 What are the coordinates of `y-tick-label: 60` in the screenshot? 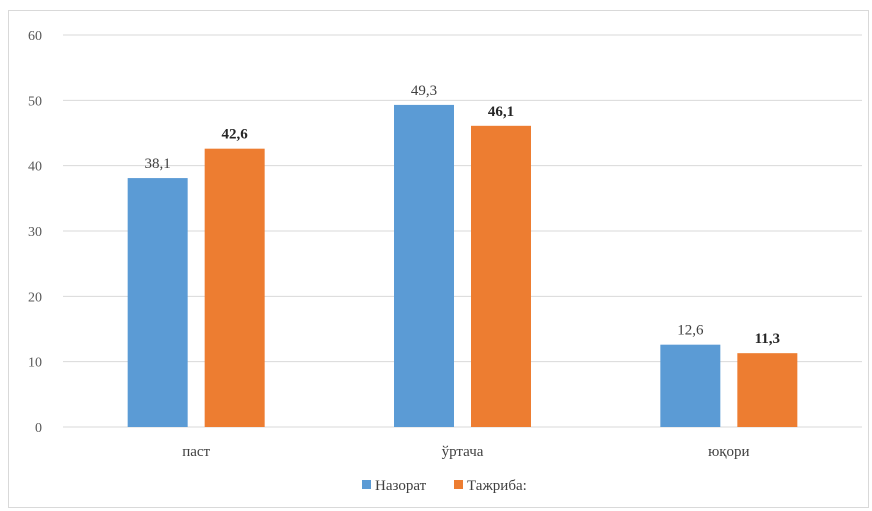 It's located at (35, 36).